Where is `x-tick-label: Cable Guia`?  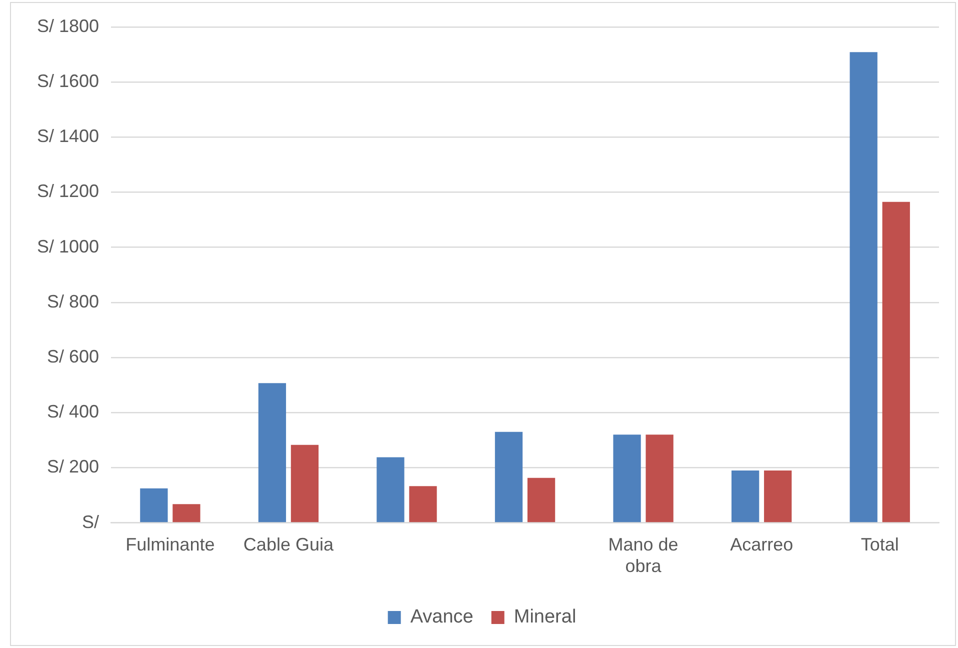 x-tick-label: Cable Guia is located at coordinates (288, 544).